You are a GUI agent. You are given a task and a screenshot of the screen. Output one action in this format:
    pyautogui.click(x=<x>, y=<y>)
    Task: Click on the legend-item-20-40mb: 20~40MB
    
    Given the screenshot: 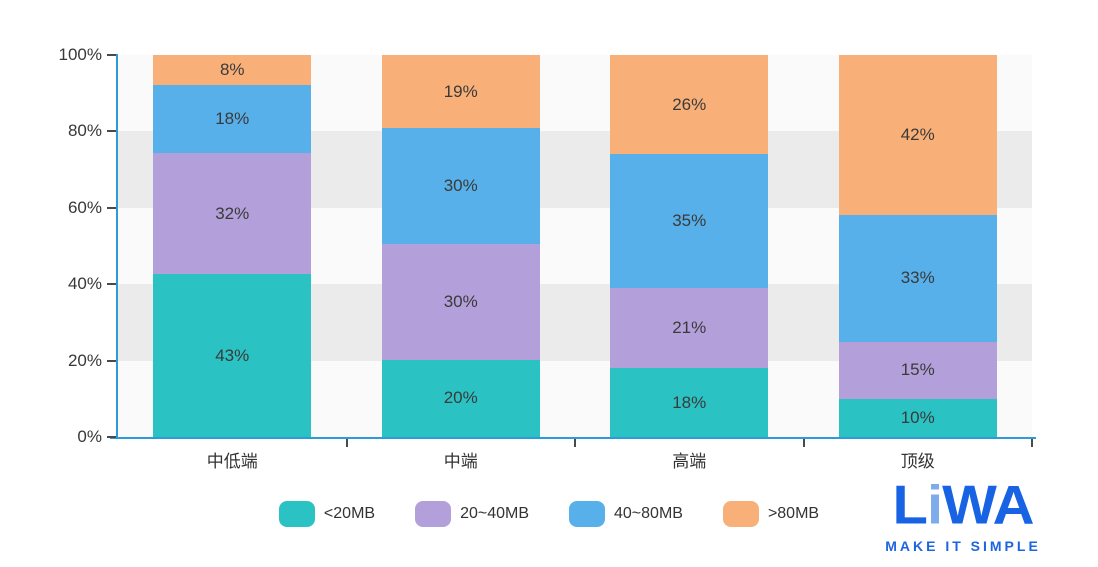 What is the action you would take?
    pyautogui.click(x=472, y=514)
    